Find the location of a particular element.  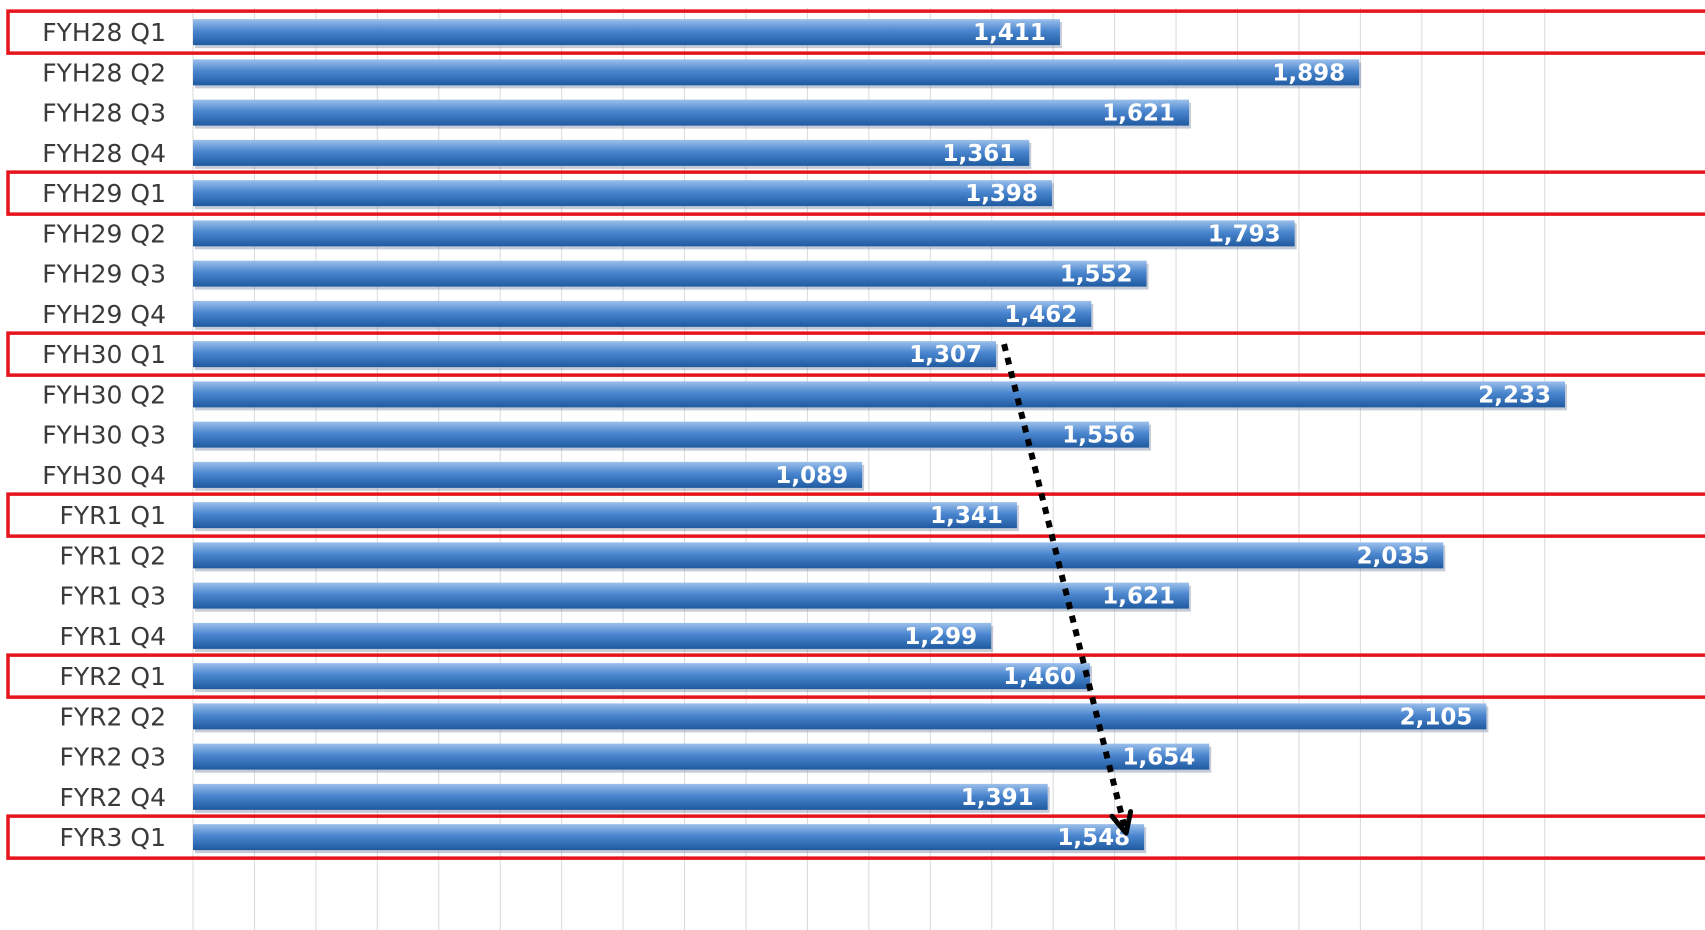

data-label: 1,411 is located at coordinates (1009, 33).